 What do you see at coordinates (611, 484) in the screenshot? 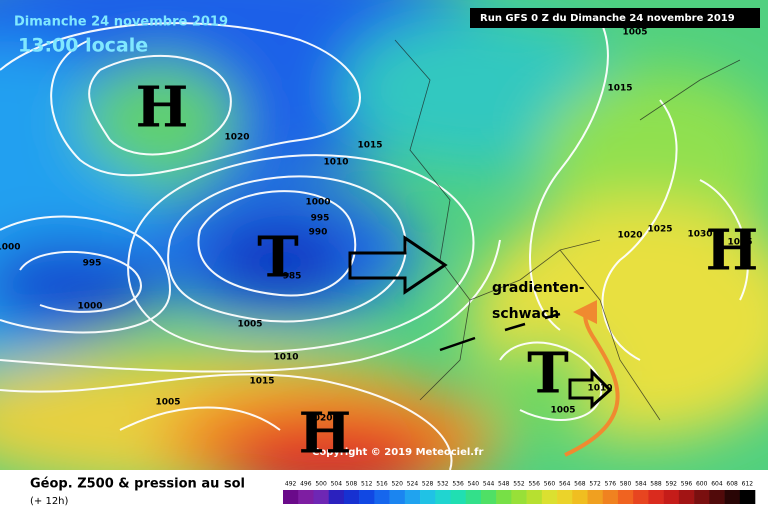
I see `legend-value: 576` at bounding box center [611, 484].